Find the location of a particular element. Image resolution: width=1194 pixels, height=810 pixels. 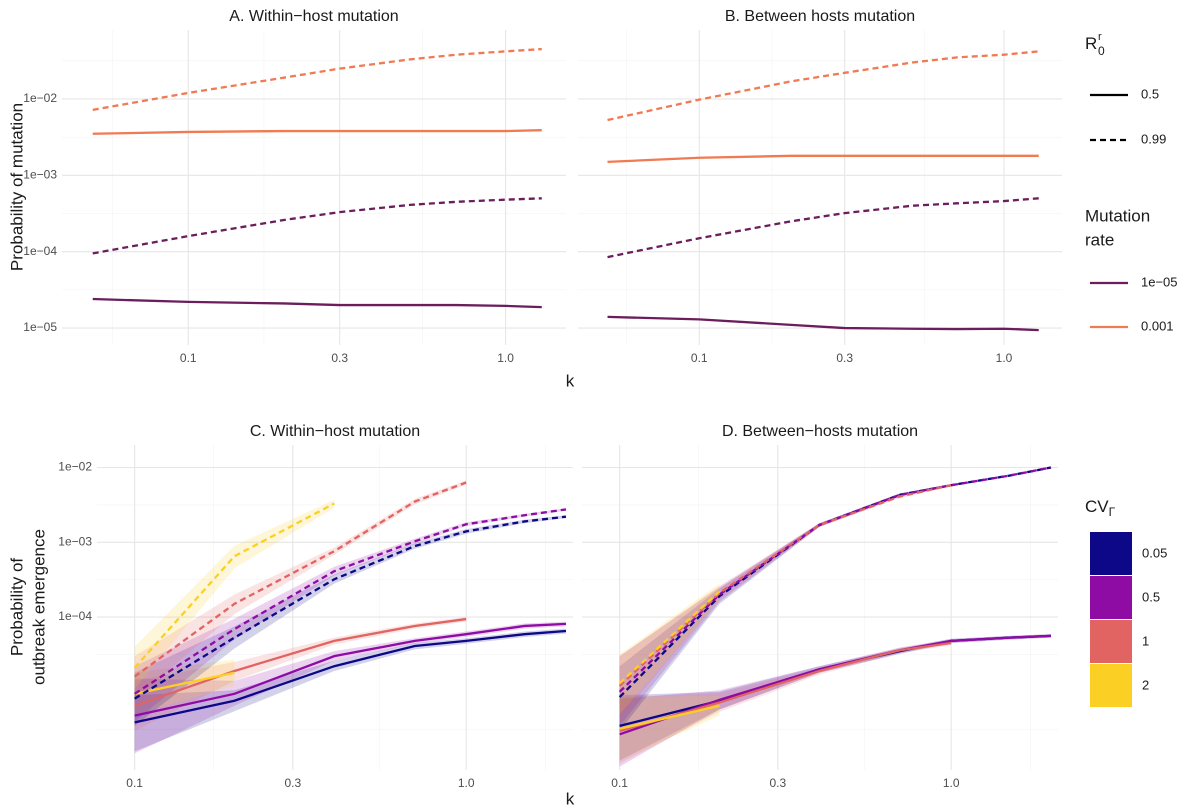

y-axis-label: Probability of is located at coordinates (16, 607).